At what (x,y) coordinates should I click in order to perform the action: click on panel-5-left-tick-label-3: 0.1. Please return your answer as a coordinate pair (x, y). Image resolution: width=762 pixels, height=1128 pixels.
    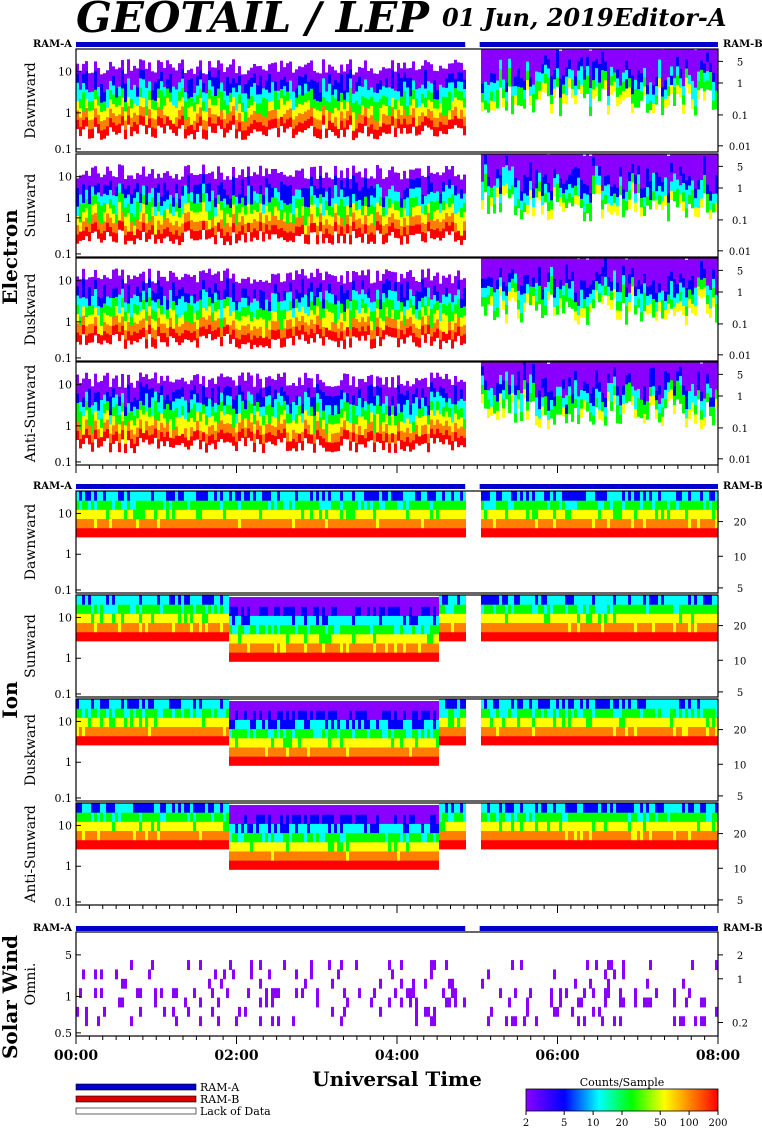
    Looking at the image, I should click on (64, 590).